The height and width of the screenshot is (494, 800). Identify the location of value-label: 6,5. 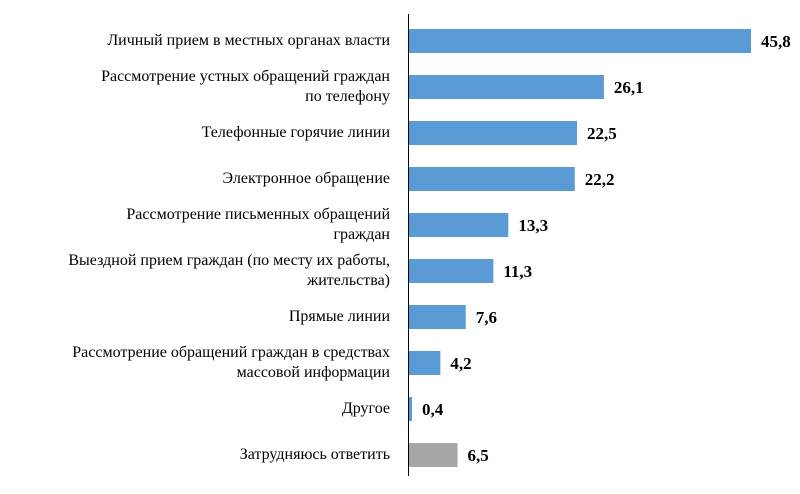
(478, 455).